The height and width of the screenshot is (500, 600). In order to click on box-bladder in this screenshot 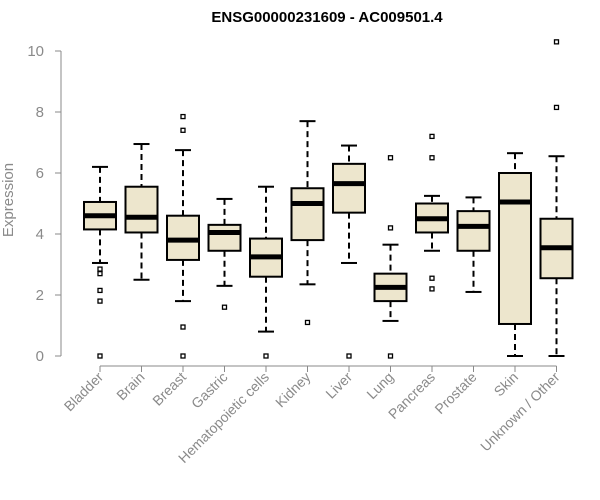, I will do `click(100, 262)`.